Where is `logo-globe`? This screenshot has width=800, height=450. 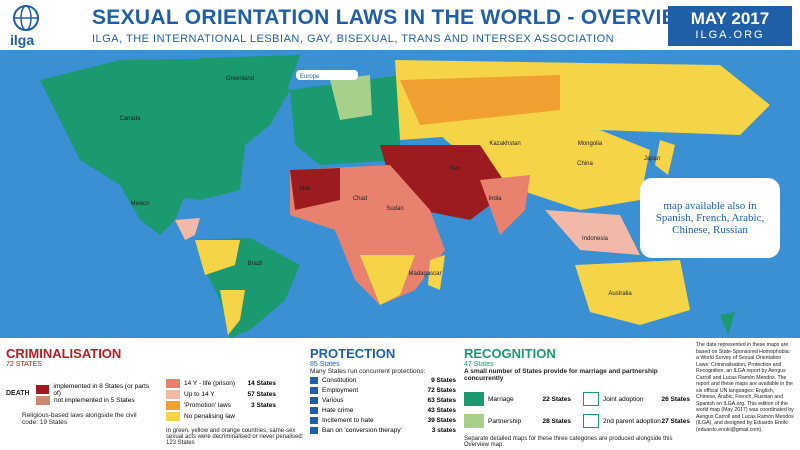 logo-globe is located at coordinates (26, 18).